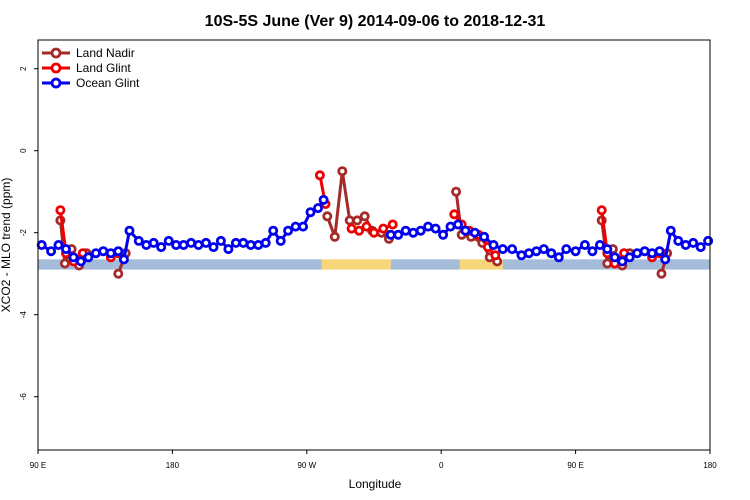  I want to click on x-tick-label-2: 90 W, so click(306, 465).